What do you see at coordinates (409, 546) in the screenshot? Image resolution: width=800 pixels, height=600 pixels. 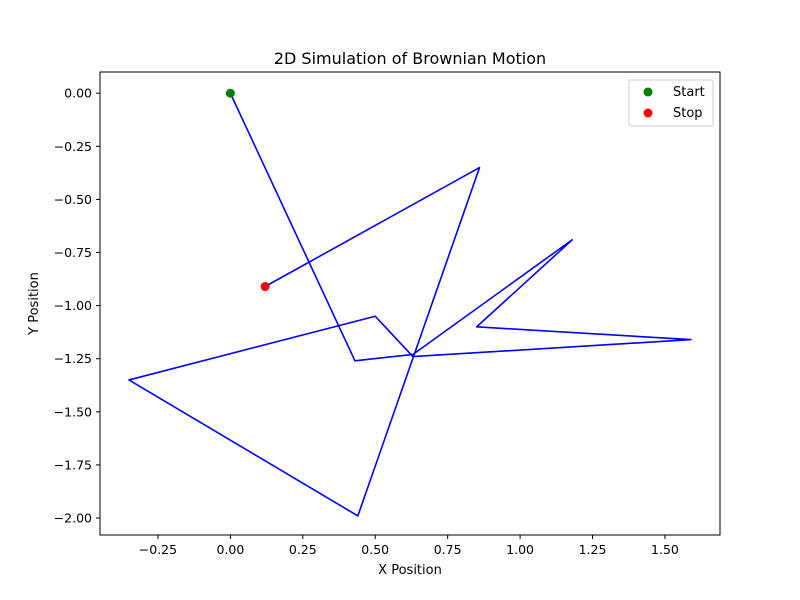 I see `x-axis: −0.25 0.00 0.25 0.50 0.75 1.00 1.25 1.50` at bounding box center [409, 546].